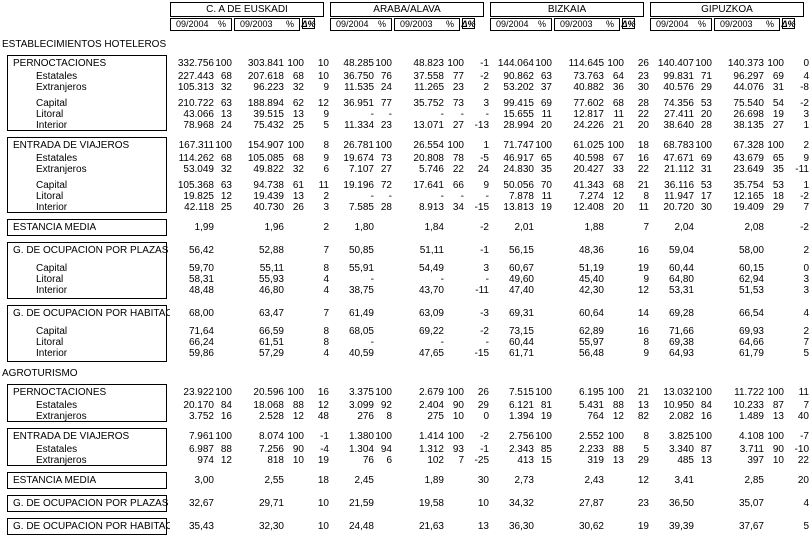 This screenshot has width=812, height=536. I want to click on cell: 63,09, so click(431, 313).